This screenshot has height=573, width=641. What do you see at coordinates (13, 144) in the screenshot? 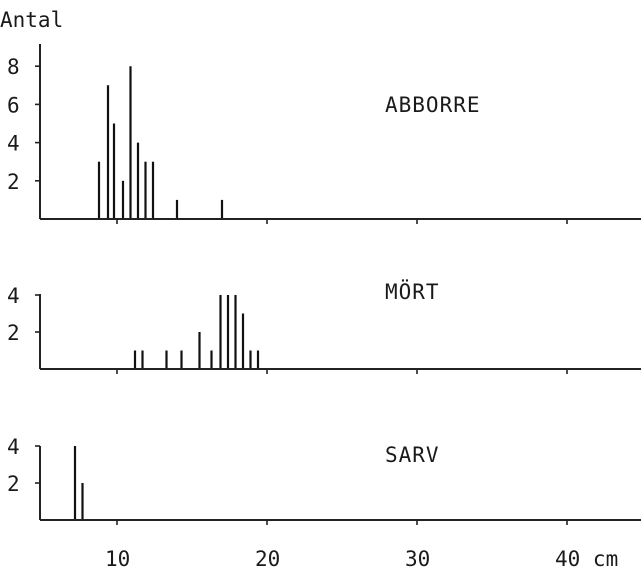
I see `y-tick-label-abborre: 4` at bounding box center [13, 144].